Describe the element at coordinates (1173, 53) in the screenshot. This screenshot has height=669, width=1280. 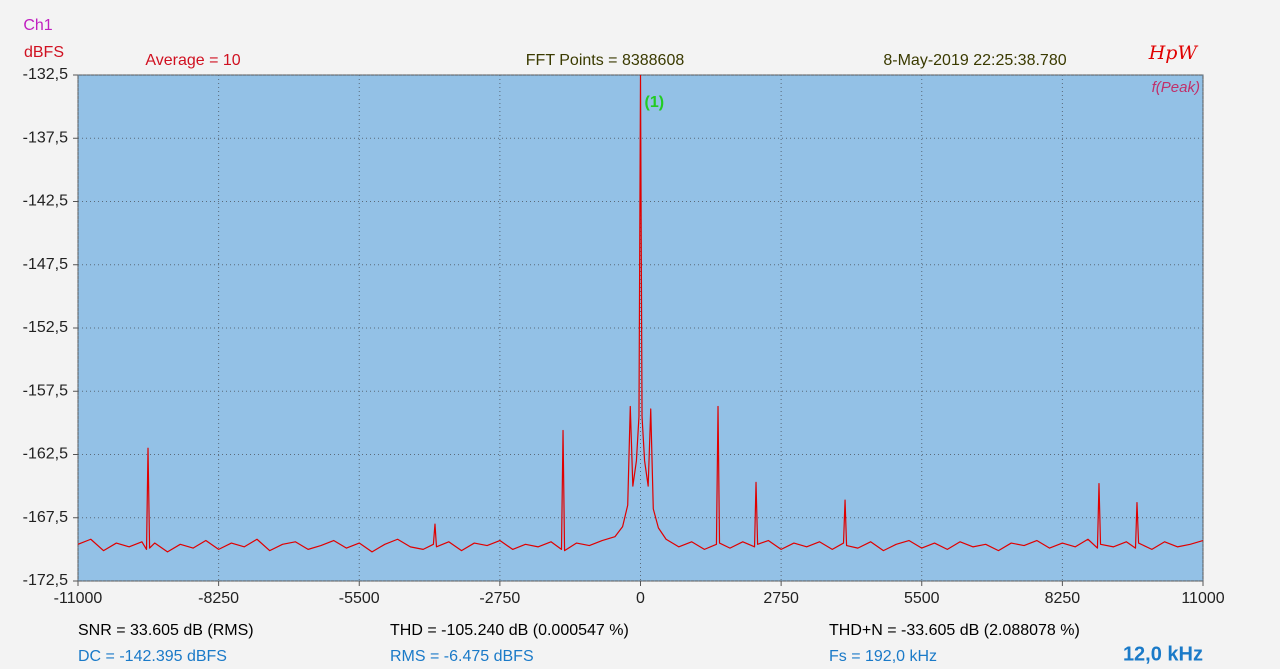
I see `brand: HpW` at that location.